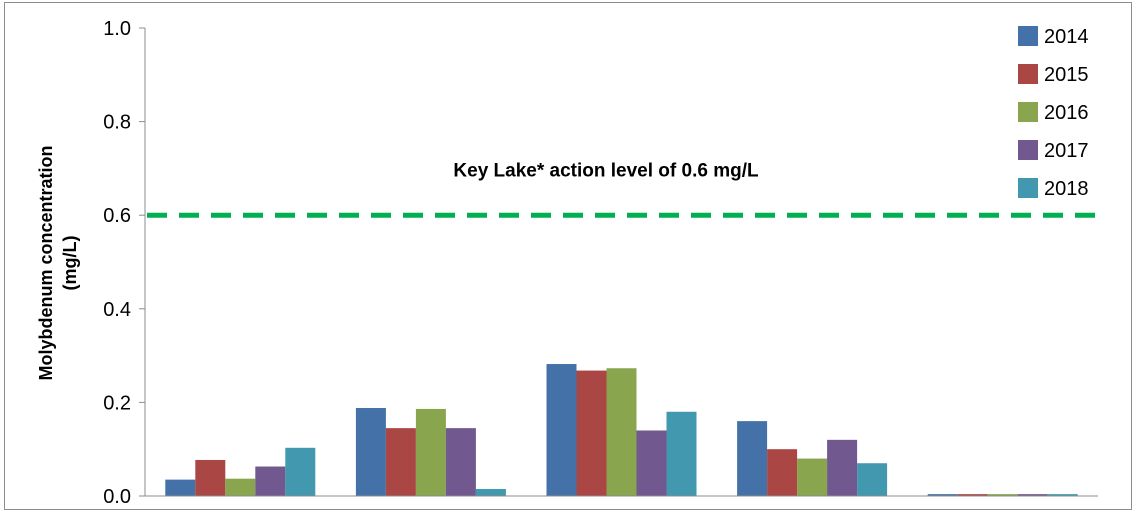  Describe the element at coordinates (117, 497) in the screenshot. I see `y-tick-label: 0.0` at that location.